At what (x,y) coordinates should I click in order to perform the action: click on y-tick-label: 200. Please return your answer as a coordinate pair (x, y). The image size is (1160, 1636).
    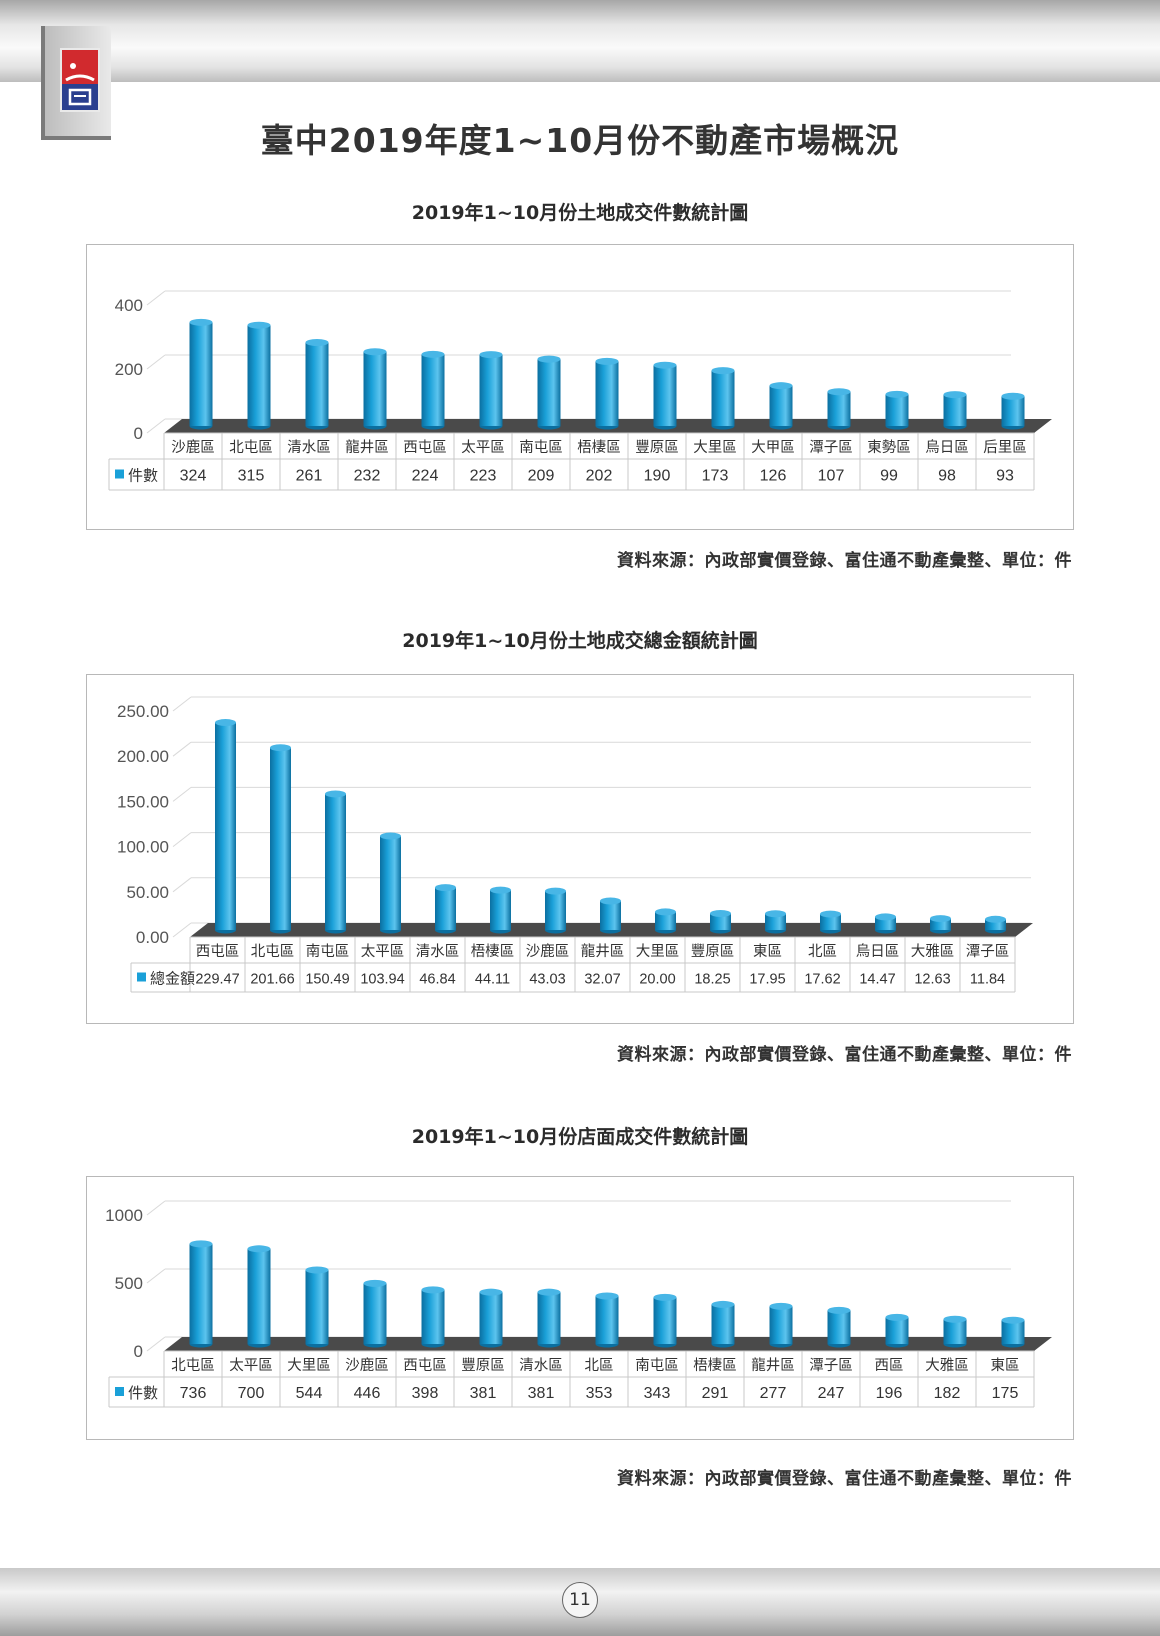
    Looking at the image, I should click on (129, 369).